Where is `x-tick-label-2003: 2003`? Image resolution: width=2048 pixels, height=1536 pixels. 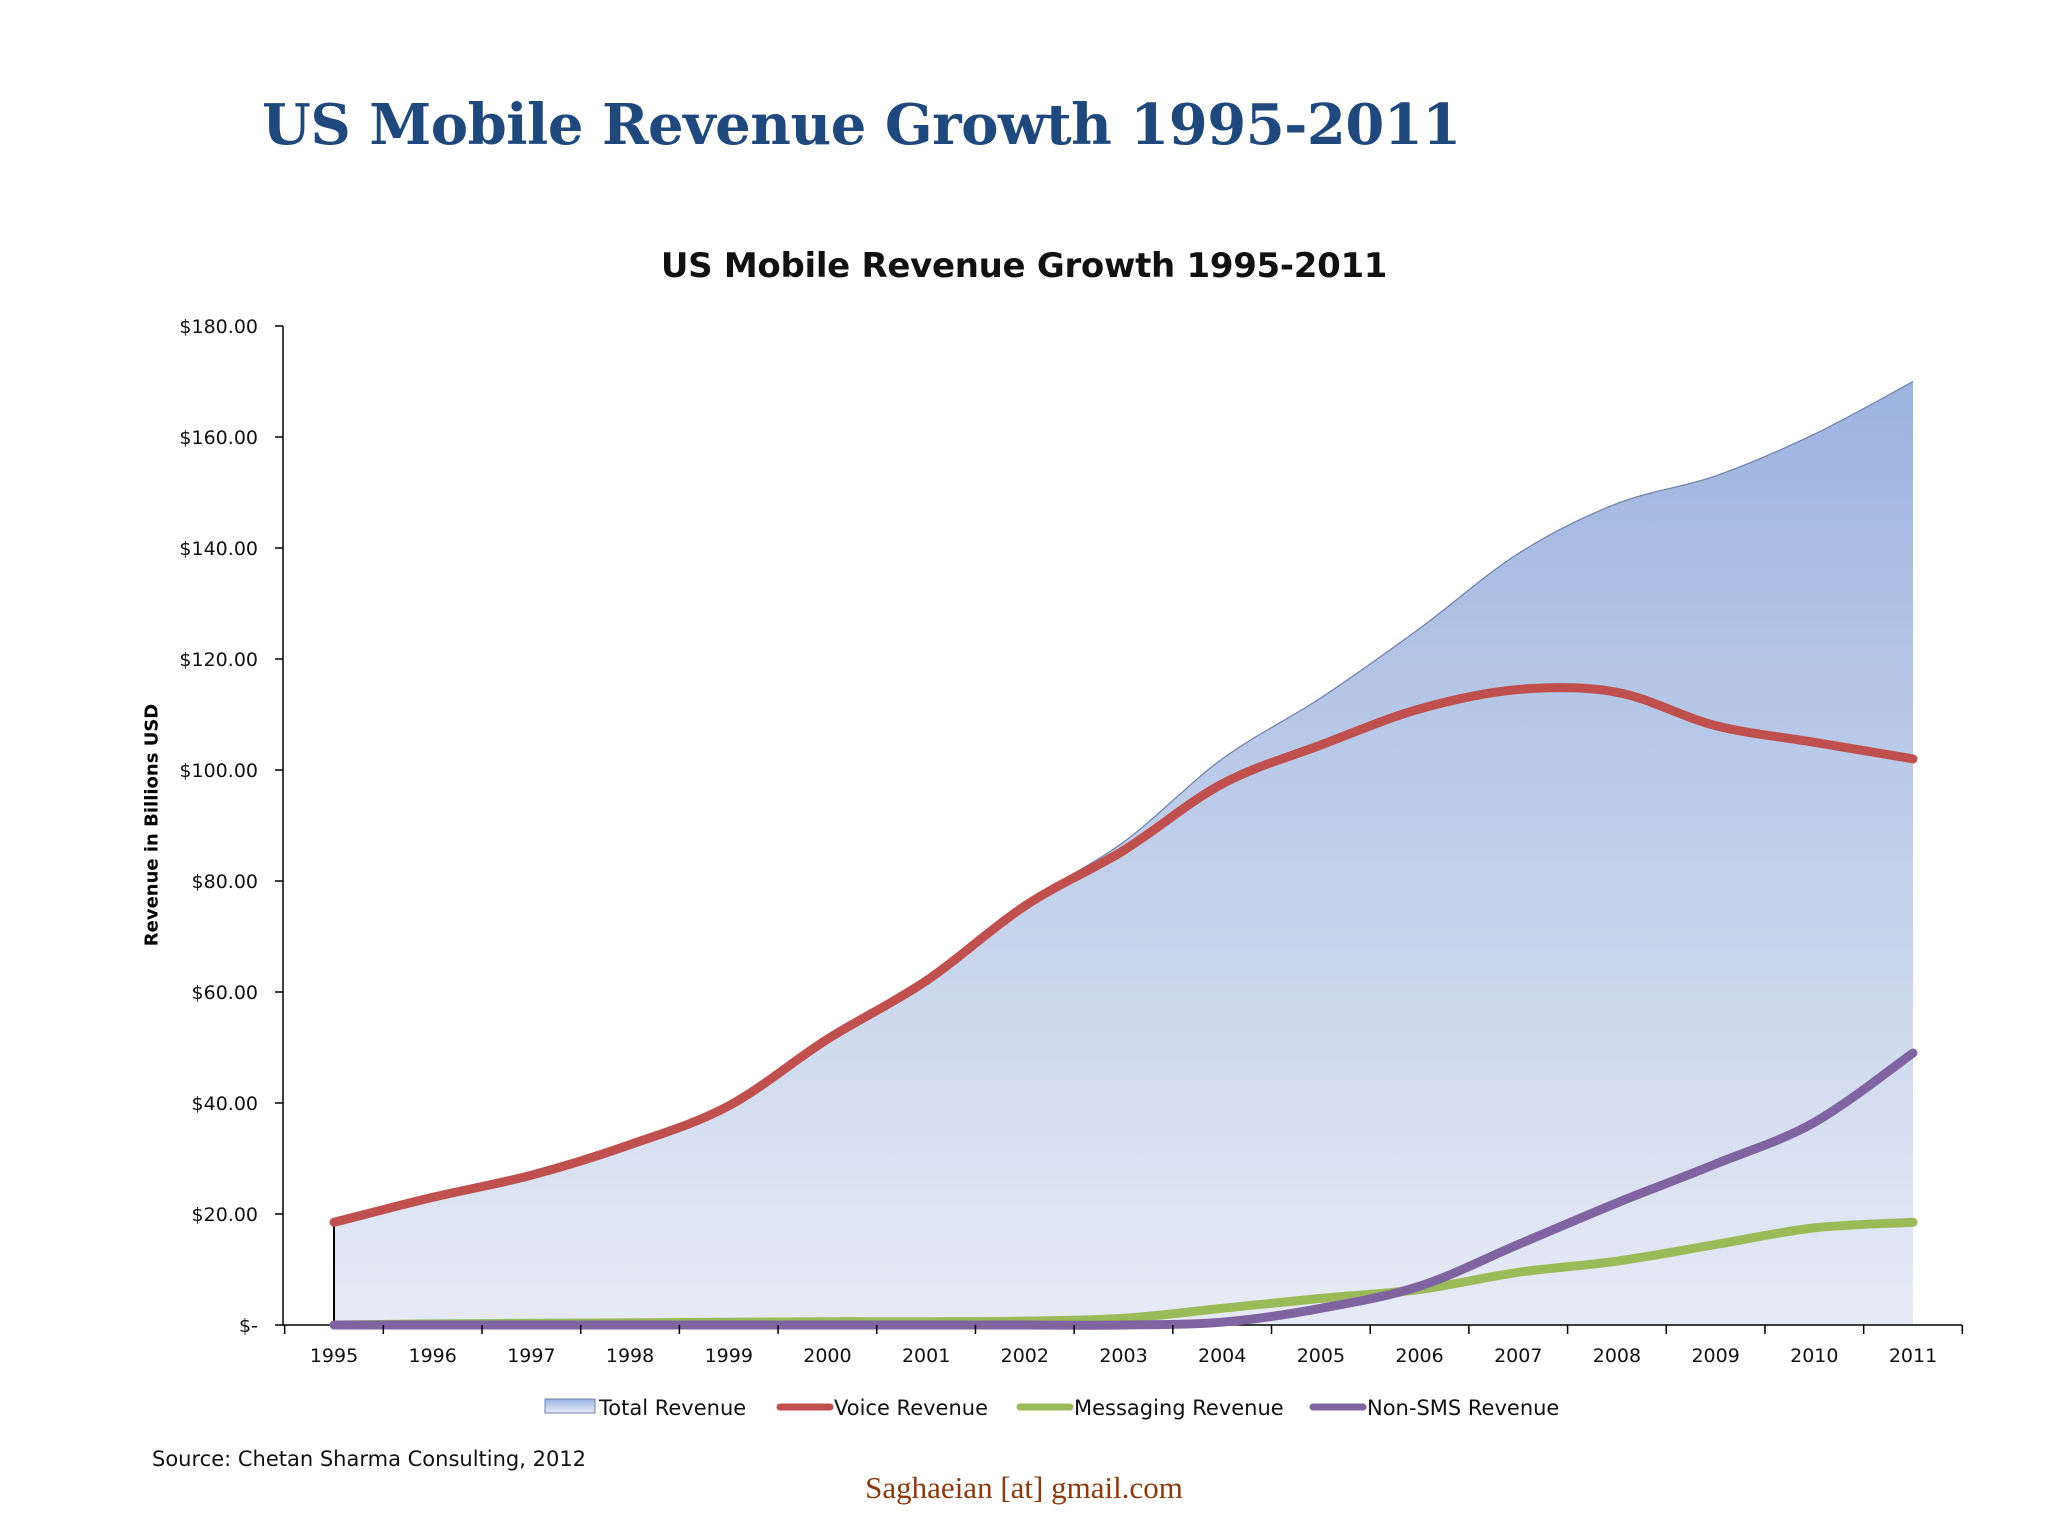 x-tick-label-2003: 2003 is located at coordinates (1123, 1356).